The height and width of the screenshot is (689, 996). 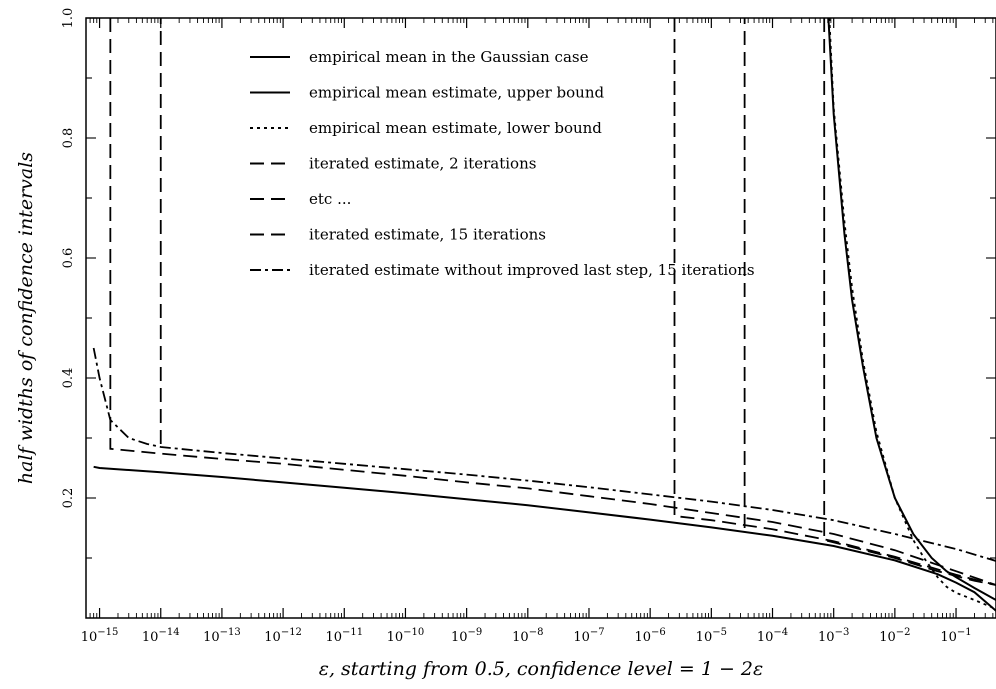 I want to click on x-tick-label: 10⁻⁶, so click(x=650, y=636).